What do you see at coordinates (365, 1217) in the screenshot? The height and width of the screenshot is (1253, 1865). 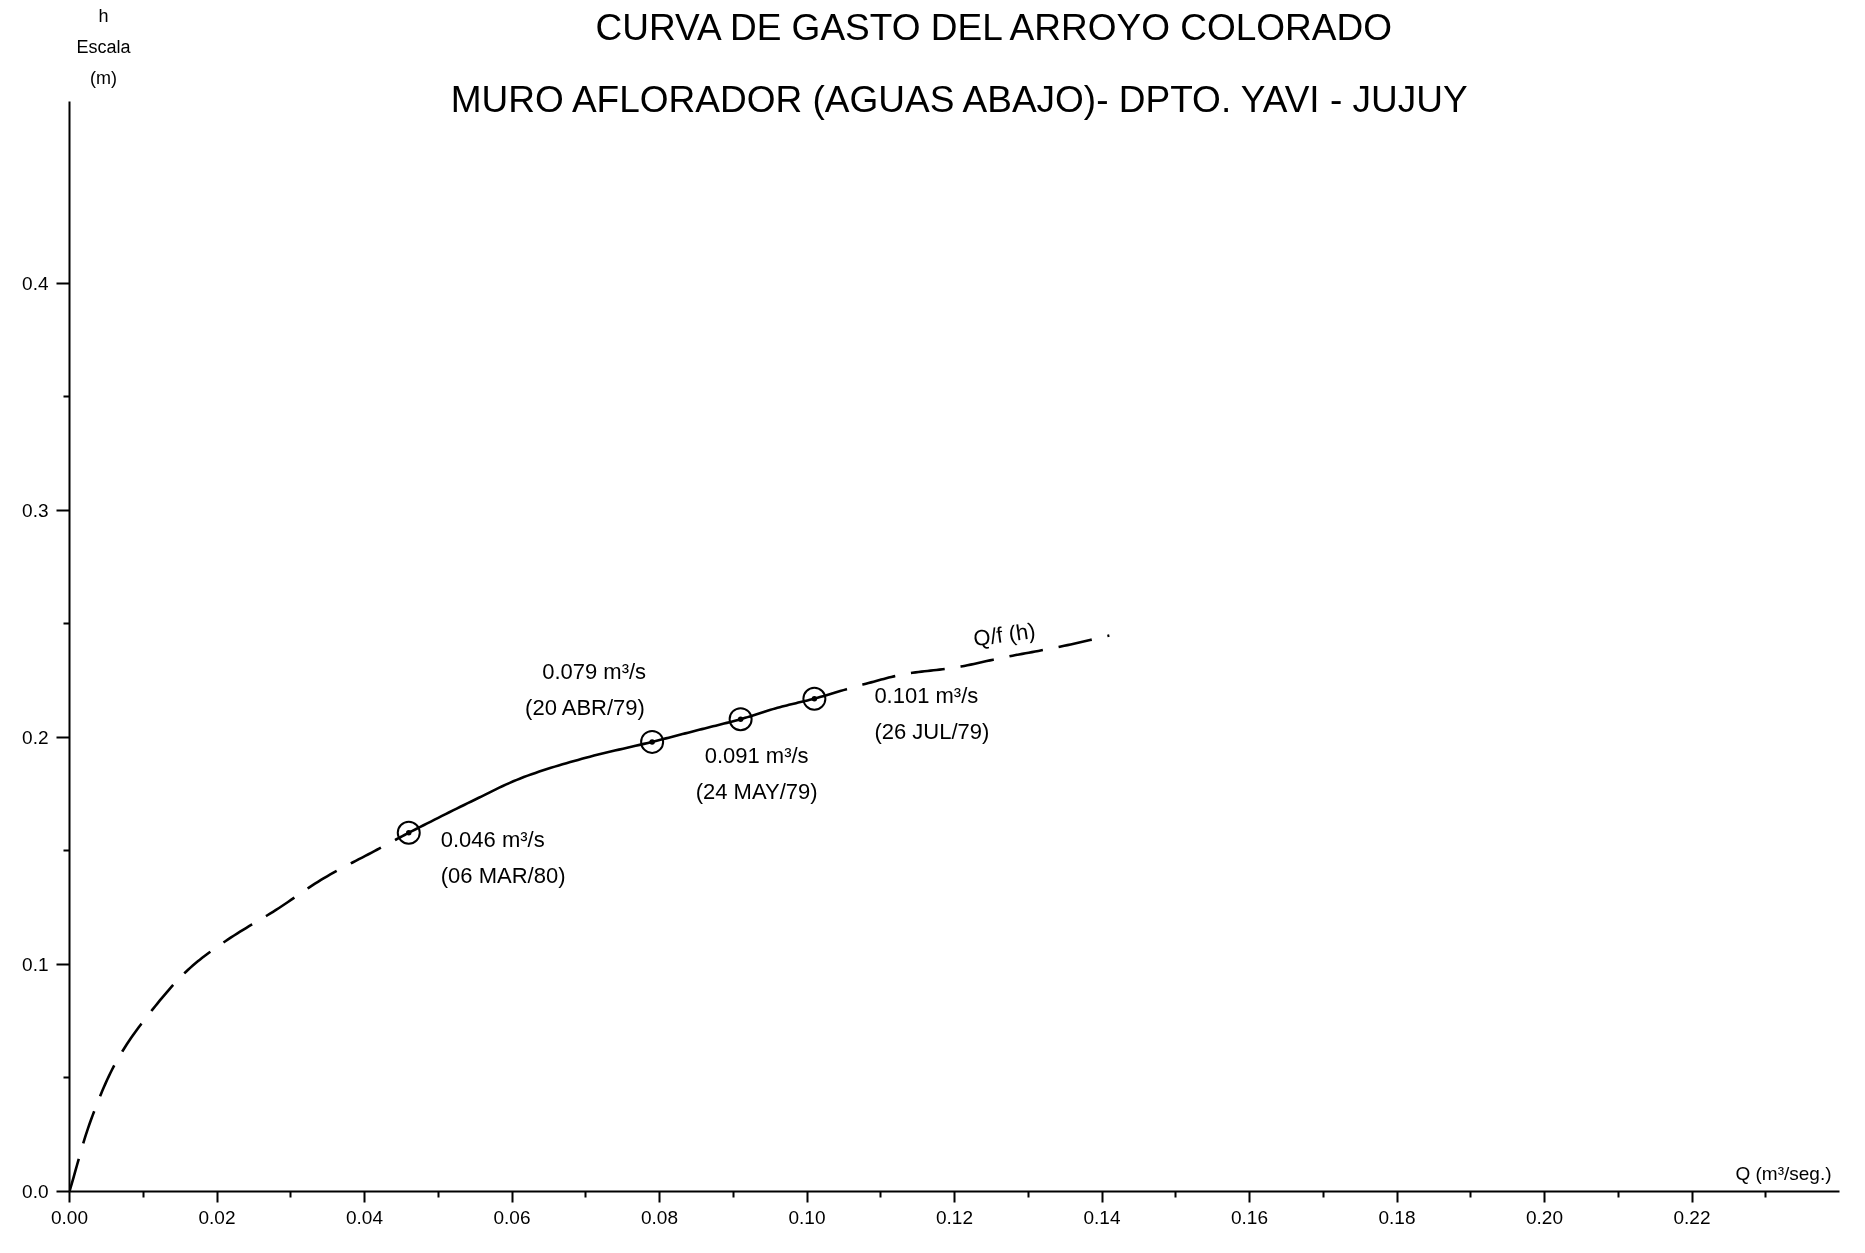 I see `x-tick-label: 0.04` at bounding box center [365, 1217].